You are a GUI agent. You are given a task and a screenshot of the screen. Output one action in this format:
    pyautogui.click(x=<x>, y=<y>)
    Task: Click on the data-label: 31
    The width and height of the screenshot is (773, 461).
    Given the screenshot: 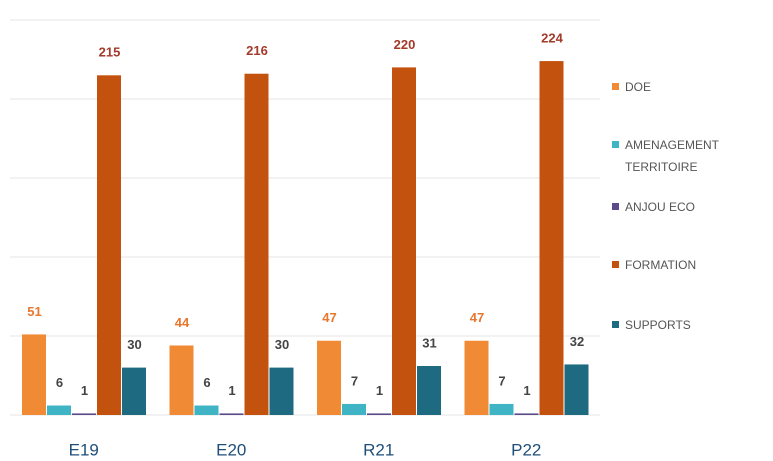 What is the action you would take?
    pyautogui.click(x=429, y=342)
    